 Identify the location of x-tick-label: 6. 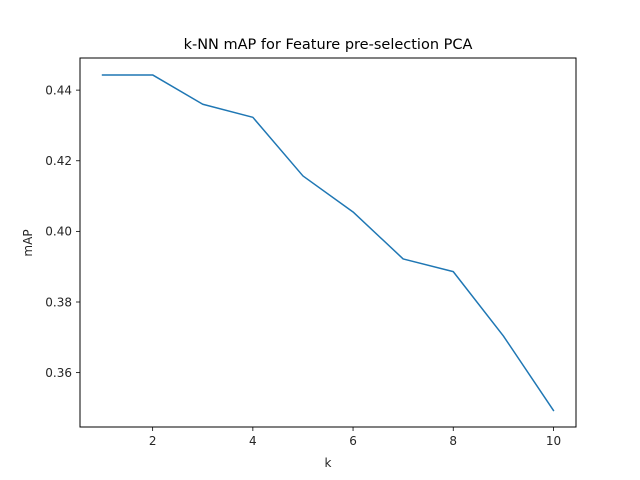
(353, 441).